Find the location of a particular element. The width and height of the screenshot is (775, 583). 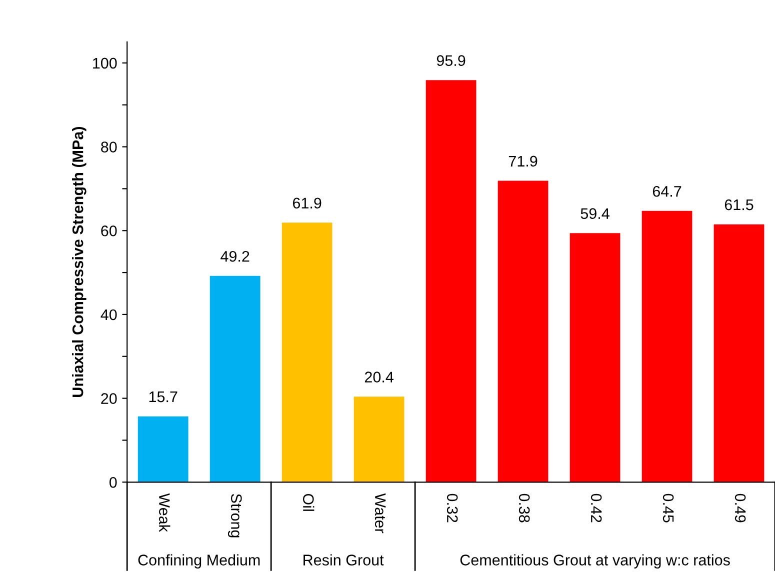

y-tick-label: 80 is located at coordinates (109, 147).